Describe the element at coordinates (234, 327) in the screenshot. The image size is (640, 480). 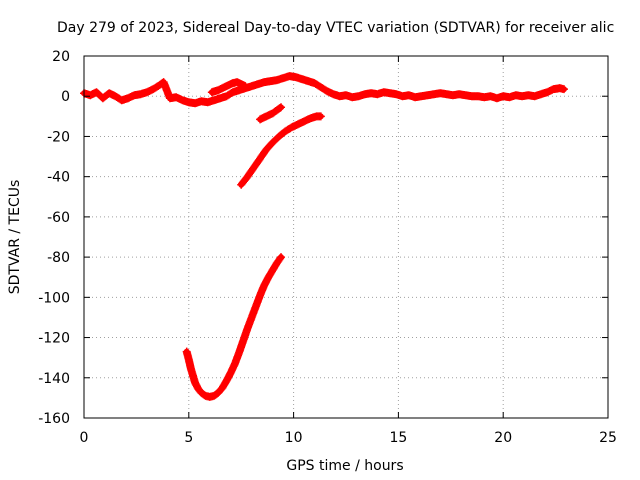
I see `series-deep-dip` at that location.